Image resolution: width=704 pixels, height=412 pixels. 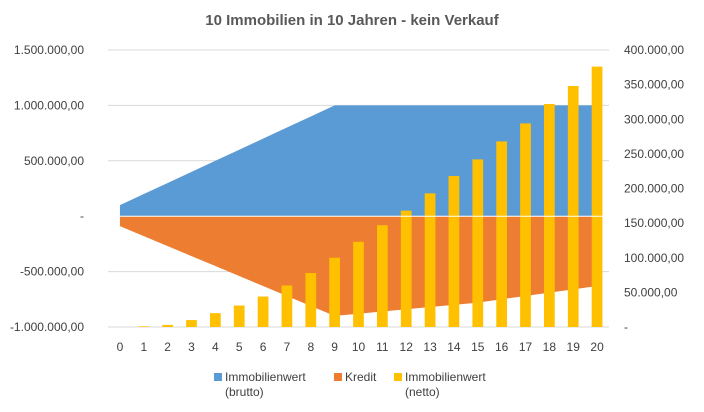 I want to click on x-tick-label: 10, so click(x=359, y=347).